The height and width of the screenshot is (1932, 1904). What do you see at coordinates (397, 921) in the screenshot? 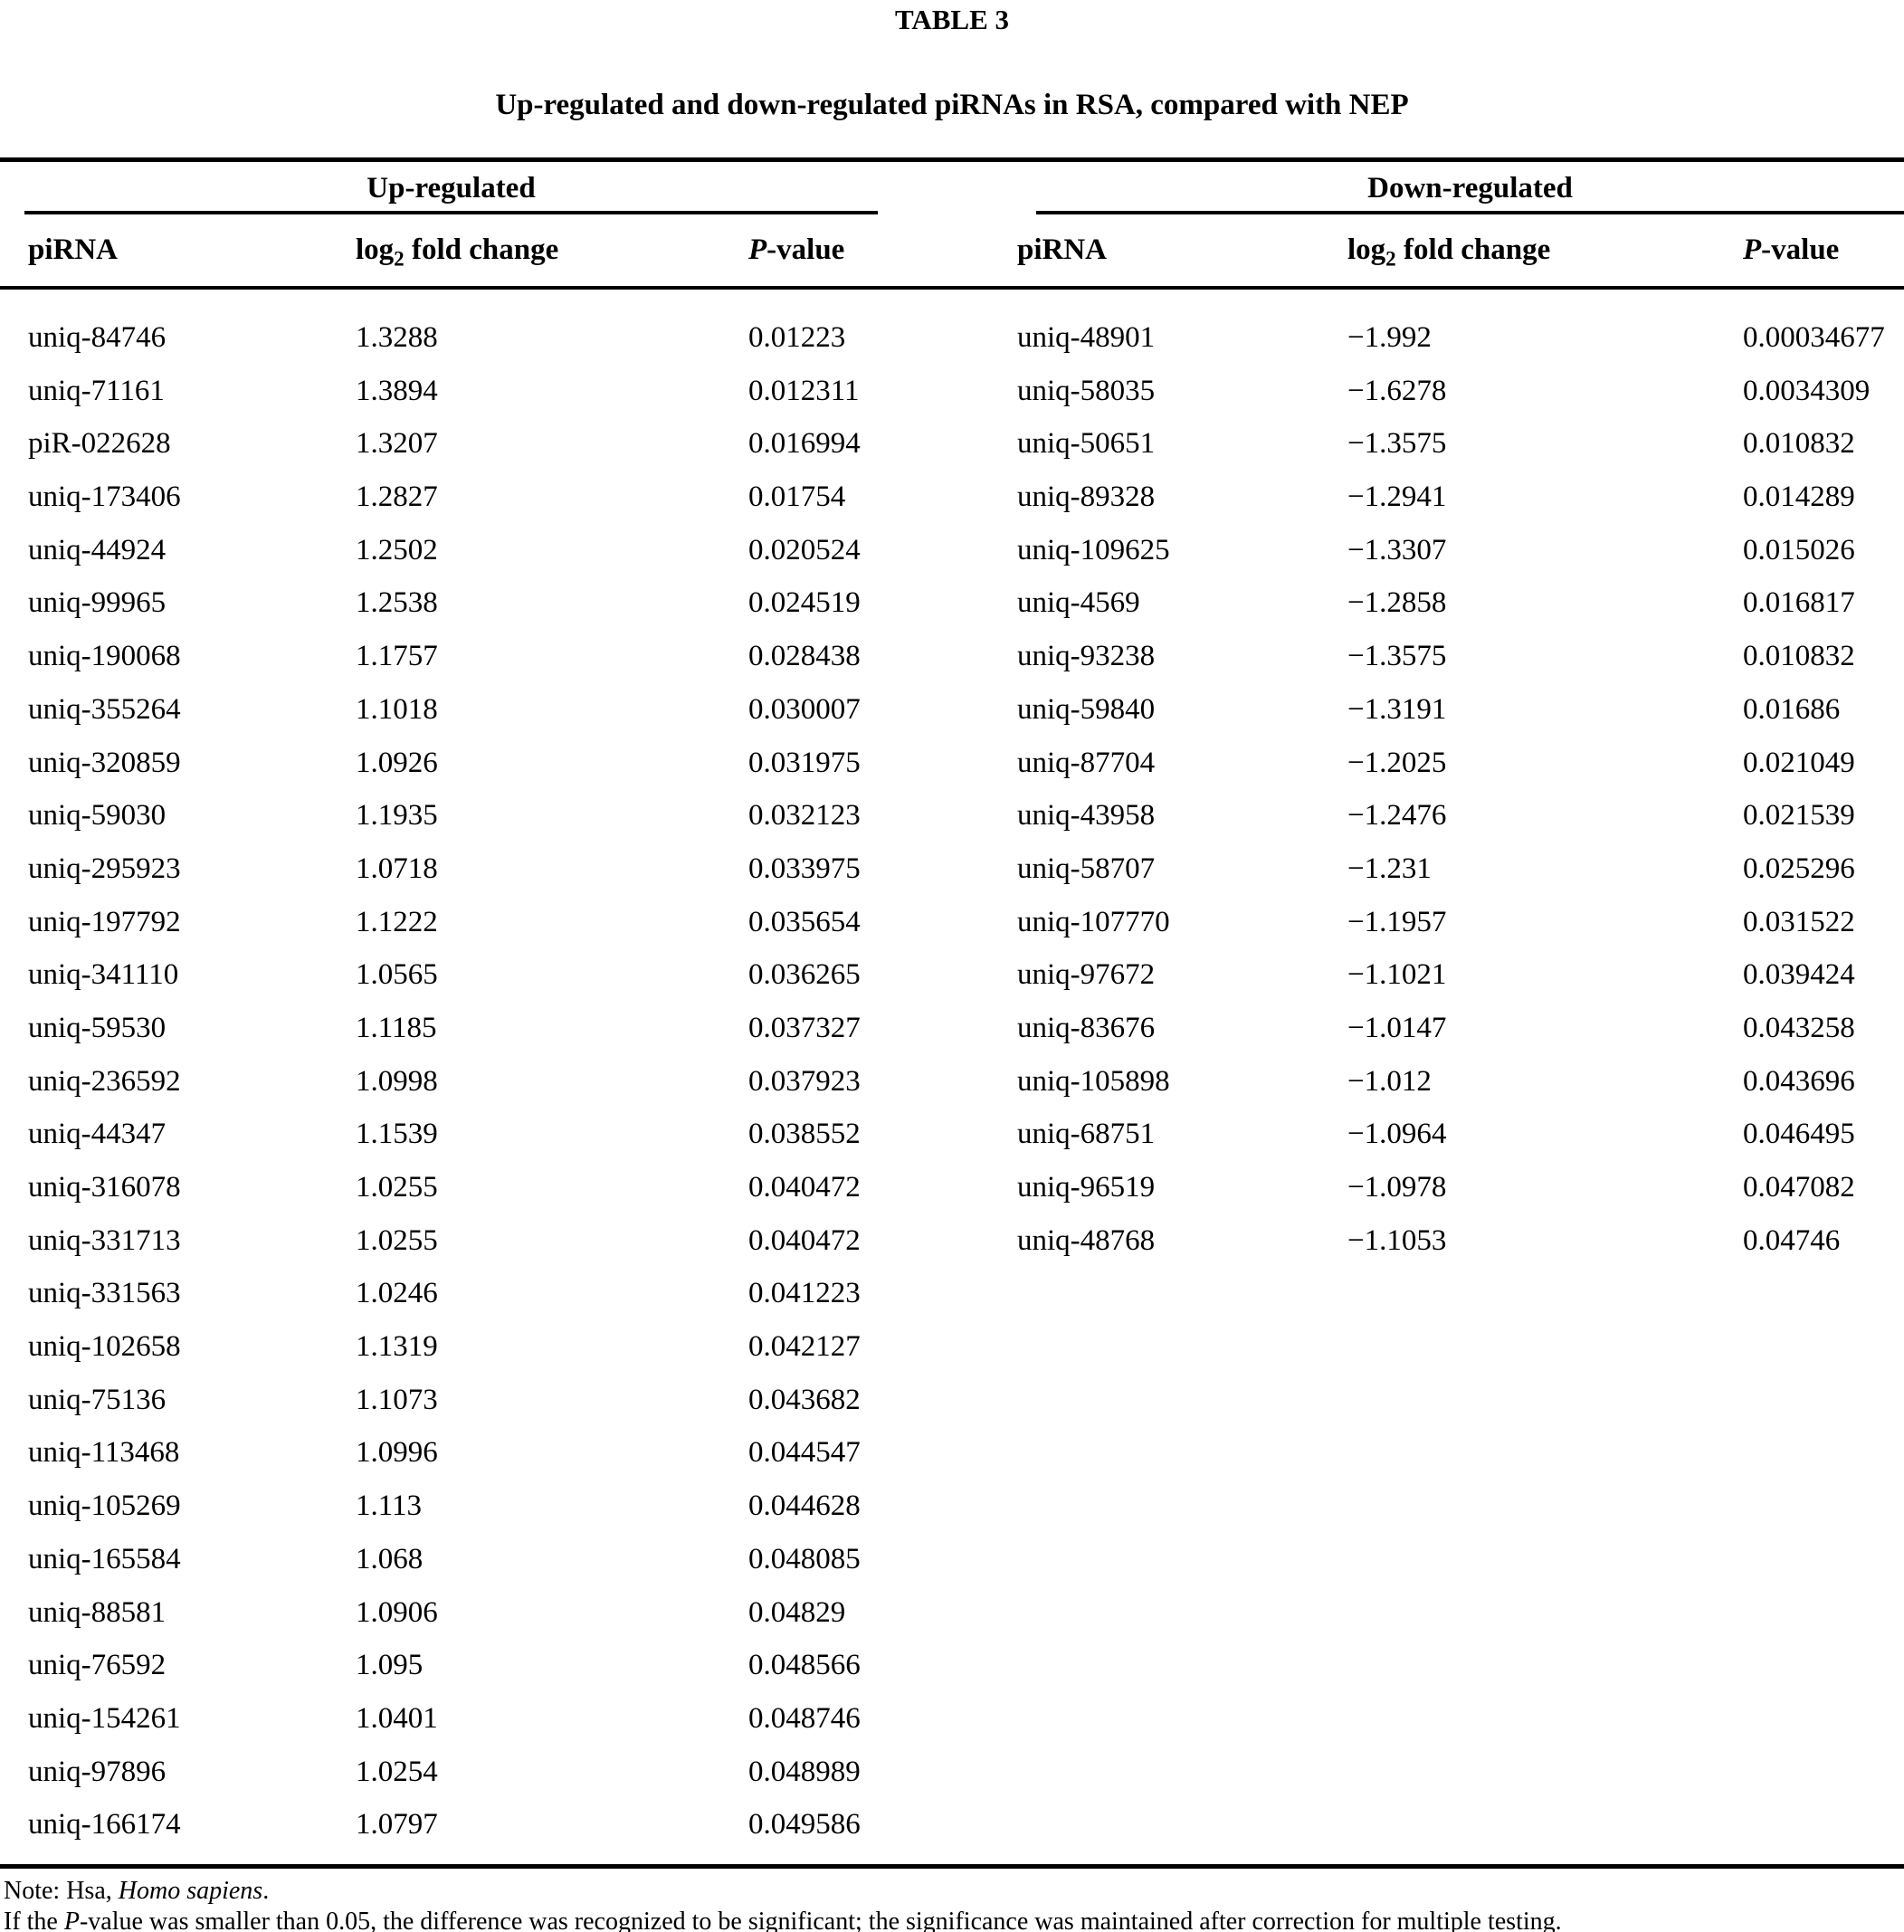
I see `log2-fold-change-cell: 1.1222` at bounding box center [397, 921].